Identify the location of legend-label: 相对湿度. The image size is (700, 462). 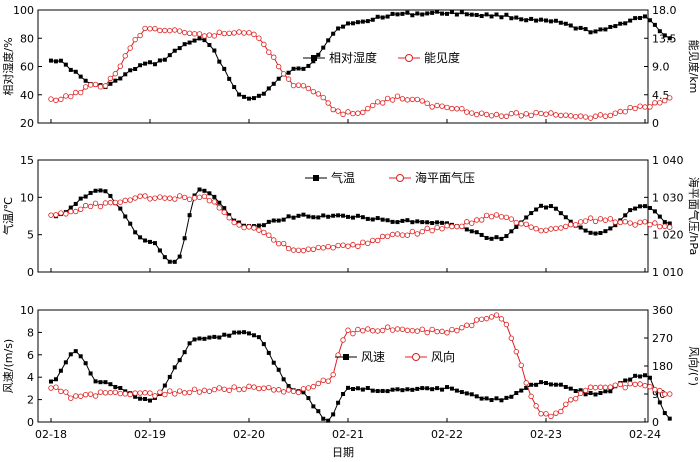
(353, 57).